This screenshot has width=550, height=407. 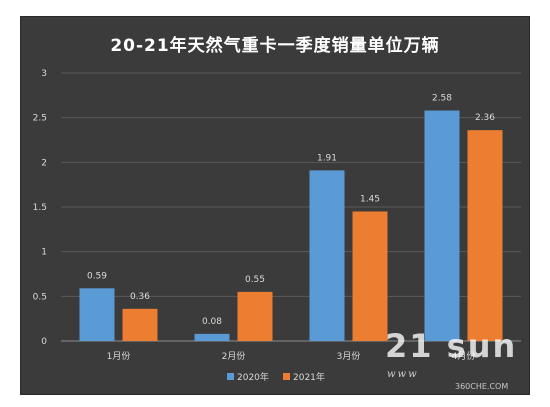 I want to click on y-tick-label: 1.5, so click(x=40, y=208).